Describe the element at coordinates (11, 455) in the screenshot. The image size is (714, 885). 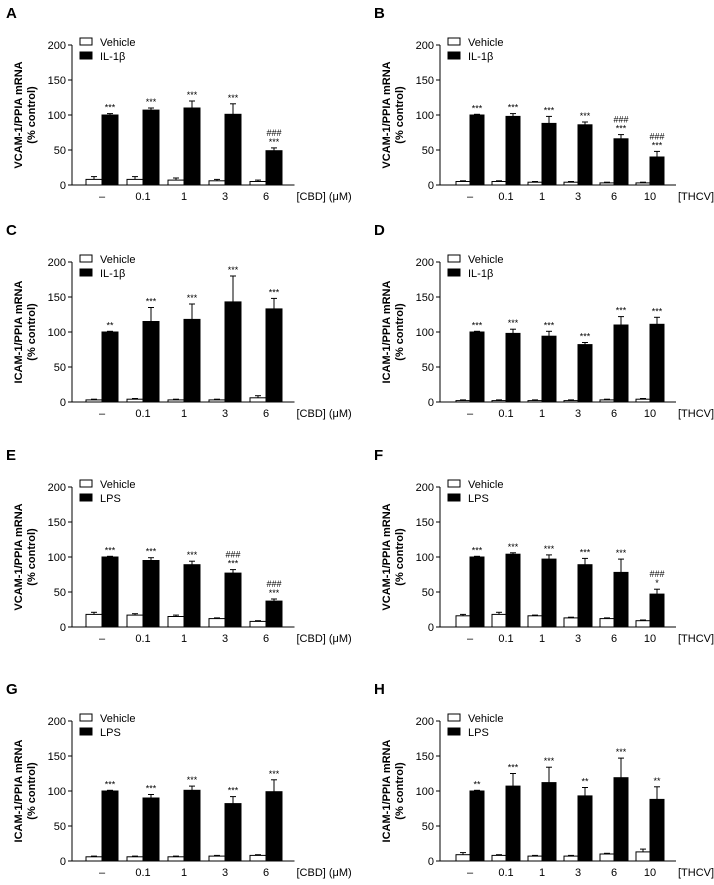
I see `panel-letter: E` at that location.